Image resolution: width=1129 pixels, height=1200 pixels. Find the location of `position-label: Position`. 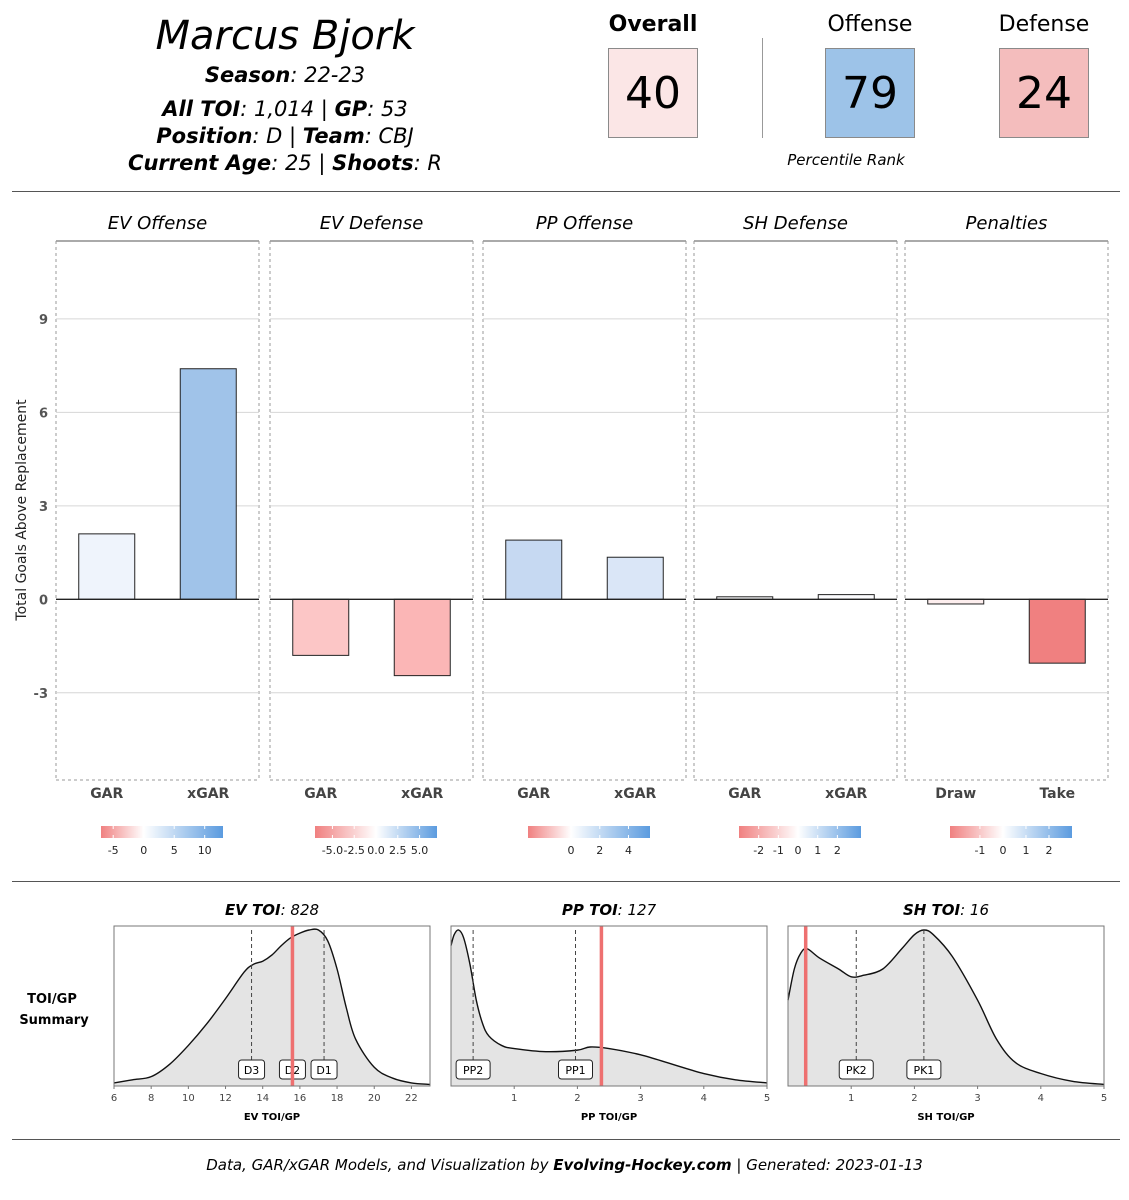

position-label: Position is located at coordinates (204, 136).